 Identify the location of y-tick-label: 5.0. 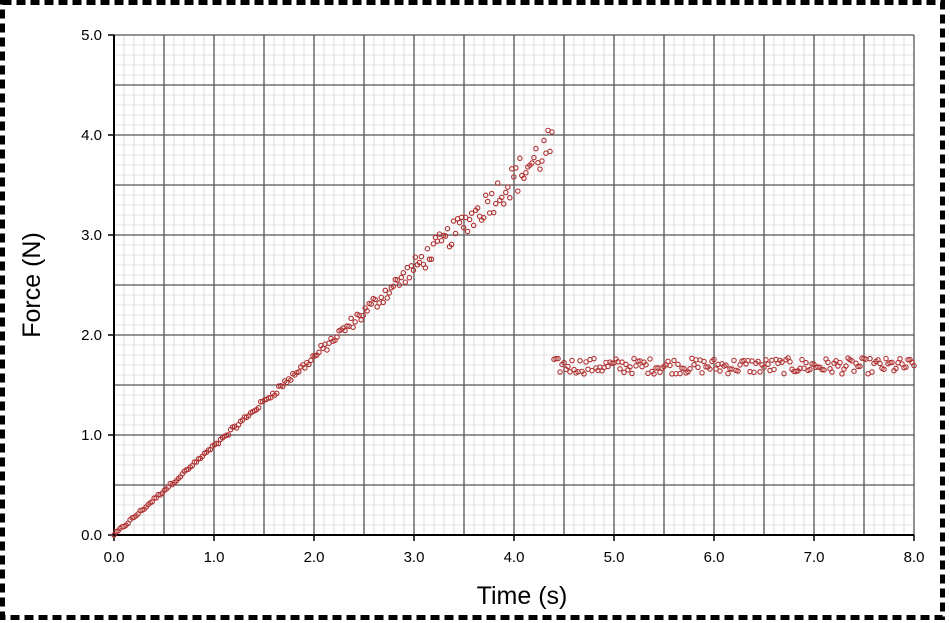
(91, 35).